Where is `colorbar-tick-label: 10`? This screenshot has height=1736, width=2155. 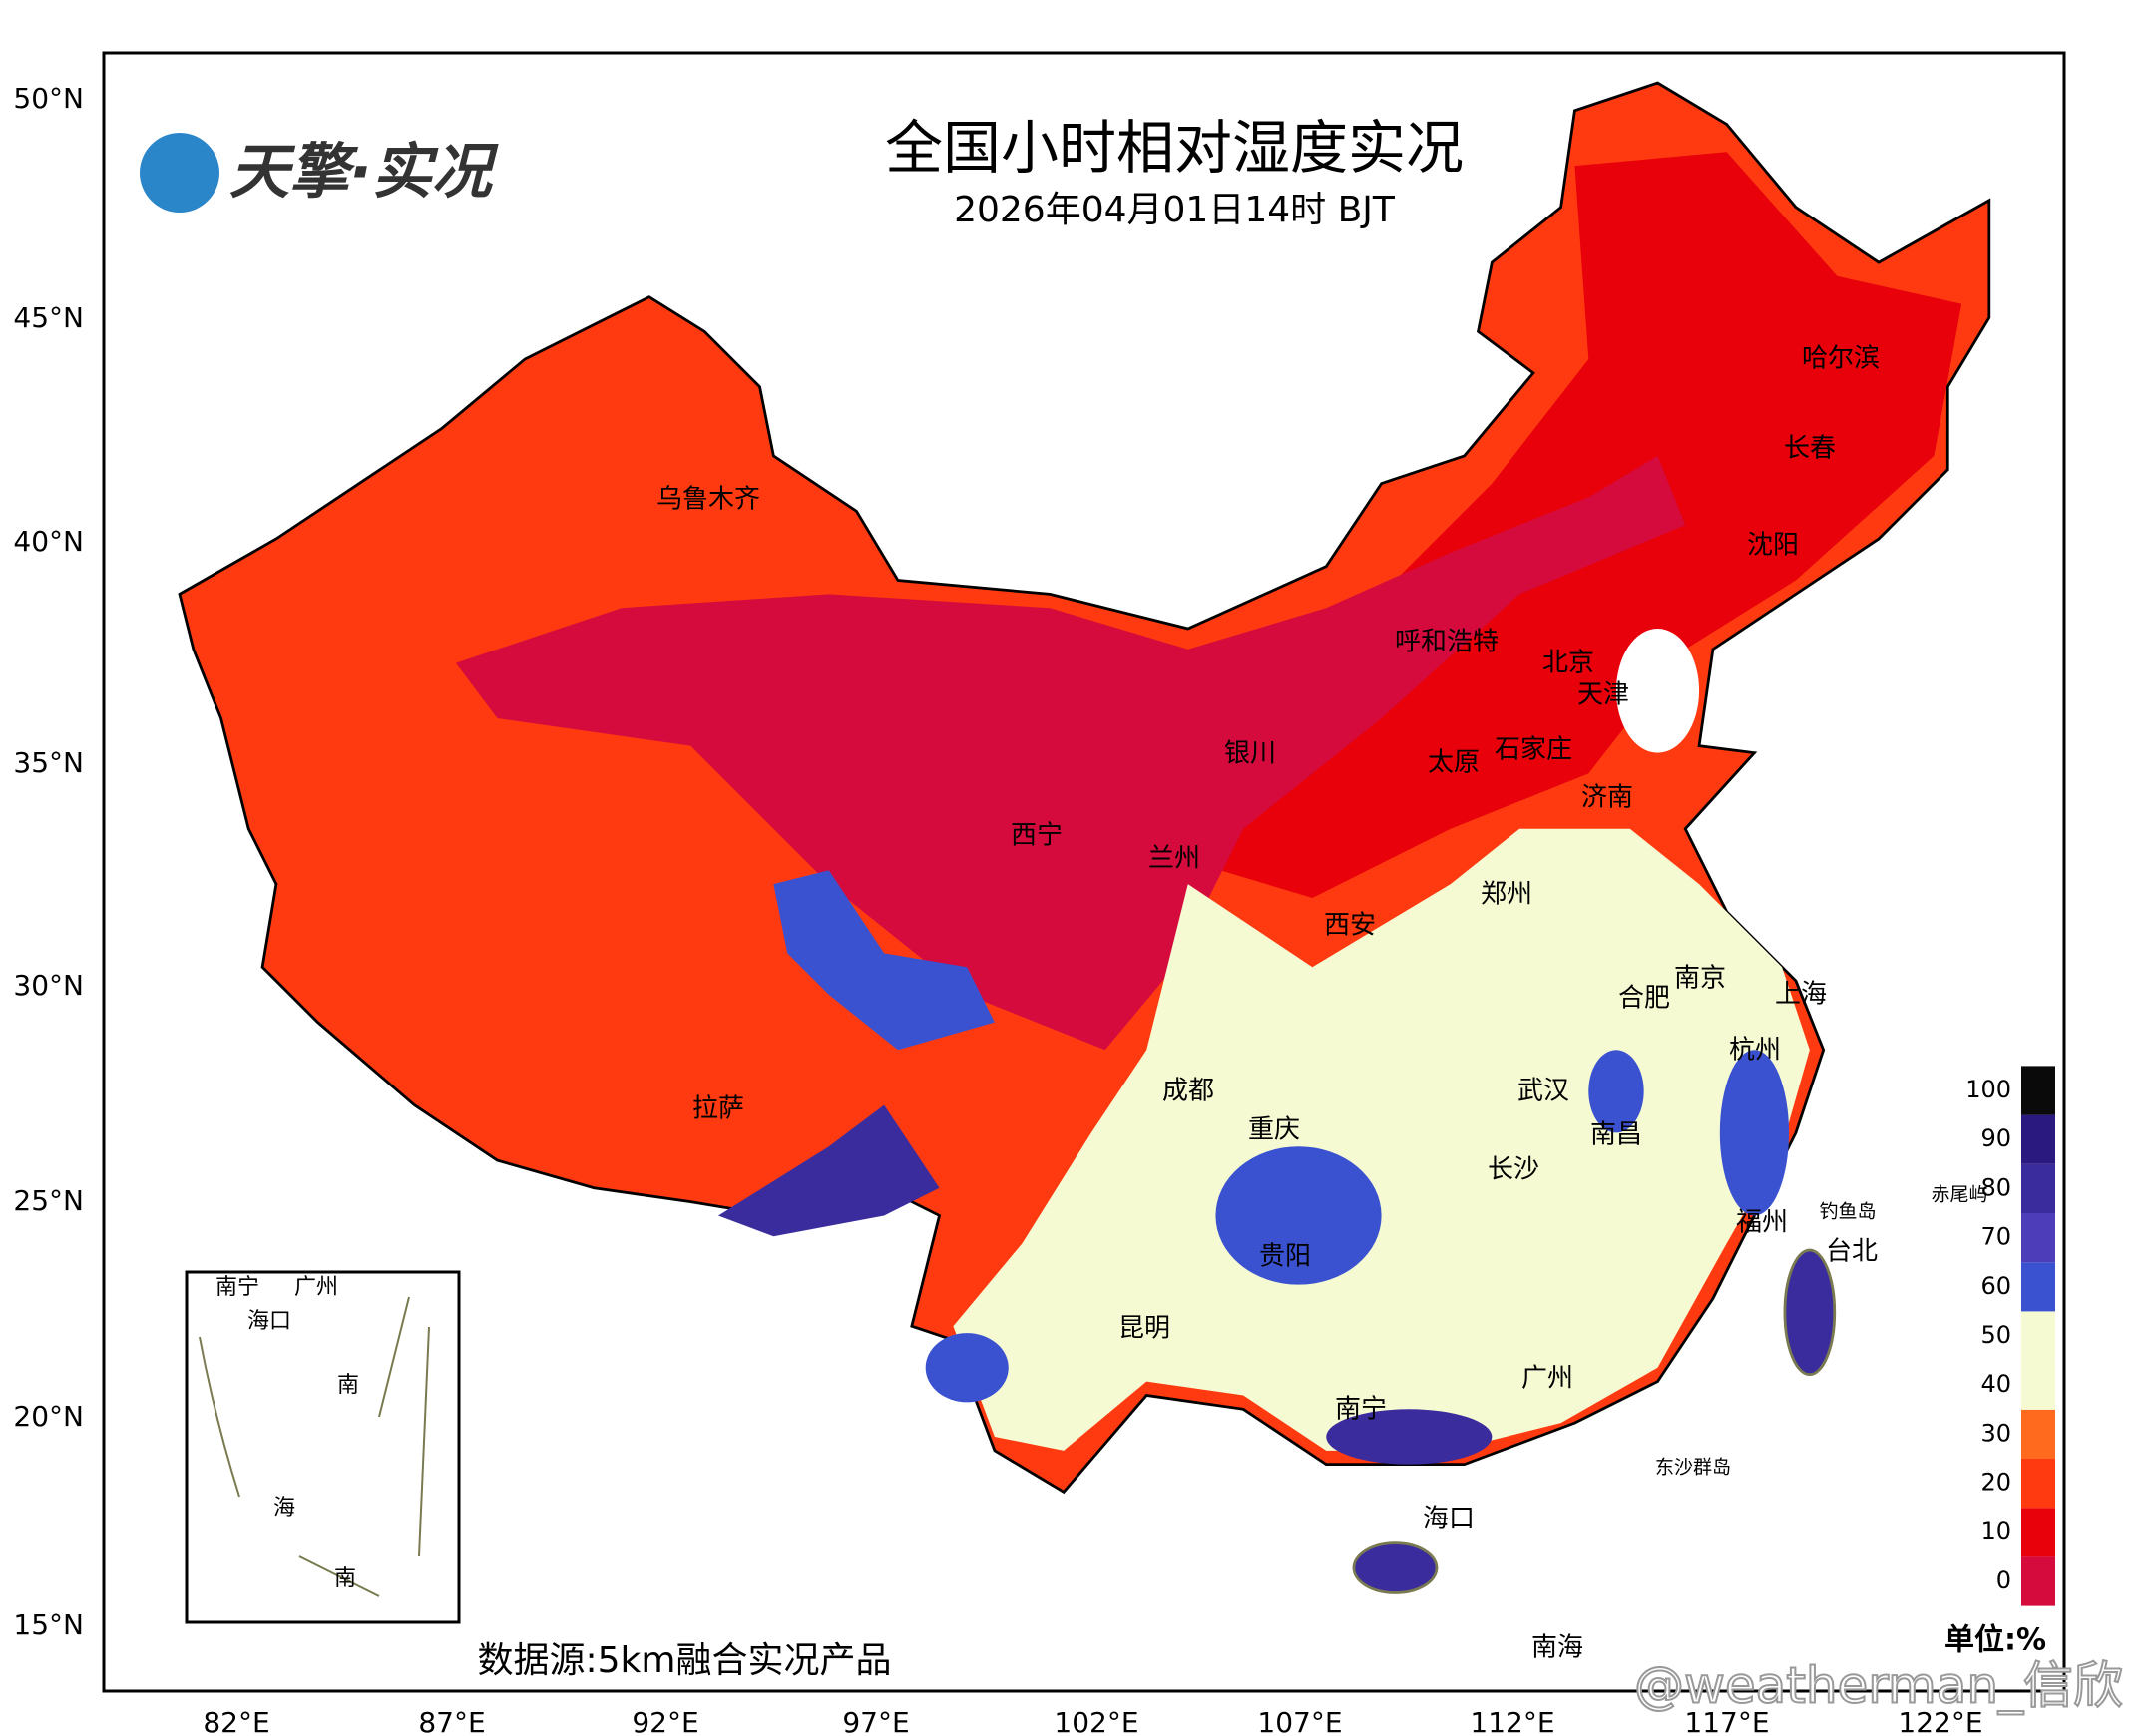
colorbar-tick-label: 10 is located at coordinates (1995, 1531).